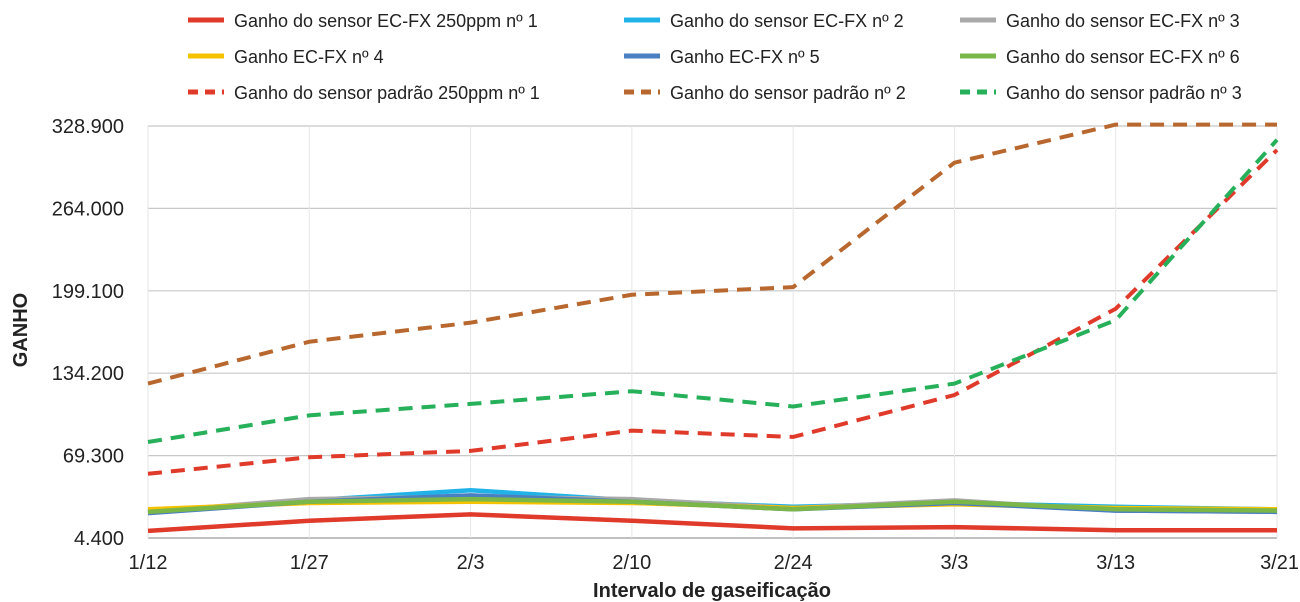 This screenshot has width=1300, height=602. What do you see at coordinates (955, 563) in the screenshot?
I see `x-tick-label: 3/3` at bounding box center [955, 563].